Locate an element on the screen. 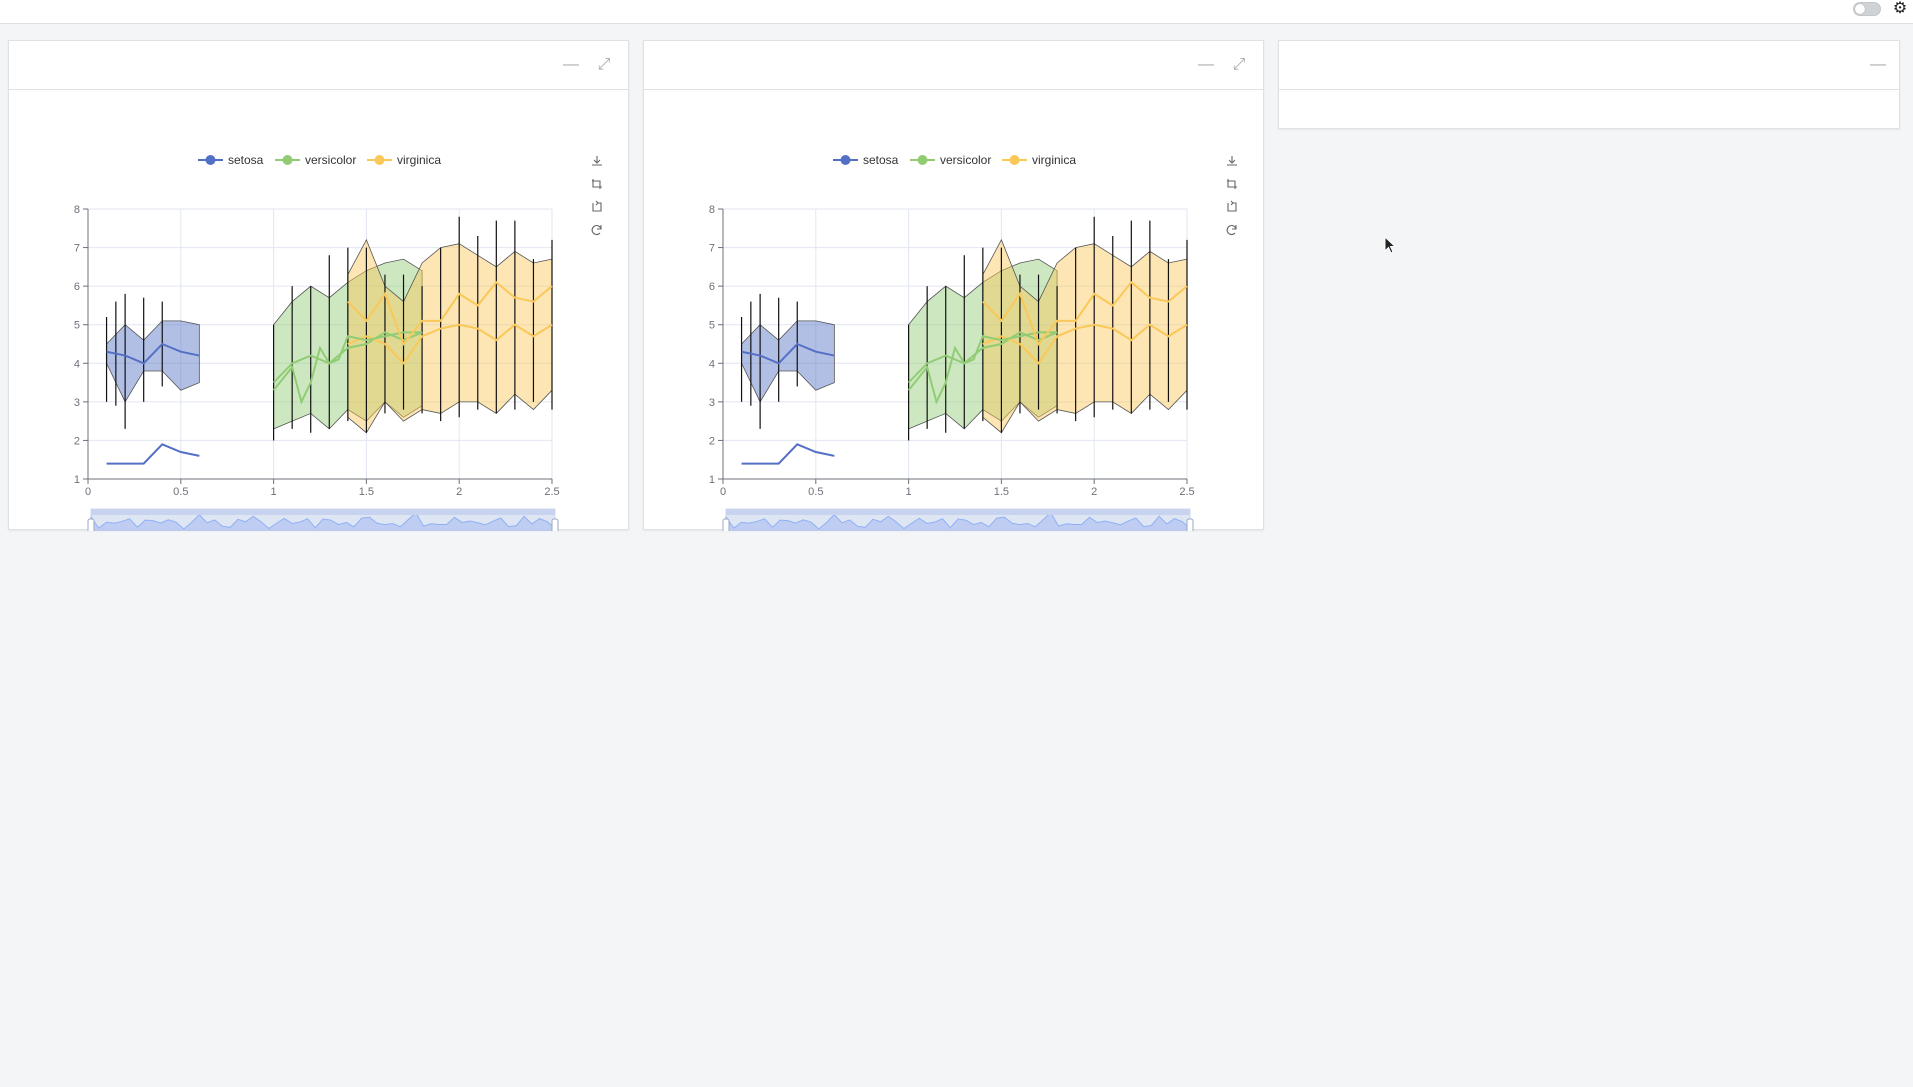 Image resolution: width=1913 pixels, height=1087 pixels. theme-toggle is located at coordinates (1867, 9).